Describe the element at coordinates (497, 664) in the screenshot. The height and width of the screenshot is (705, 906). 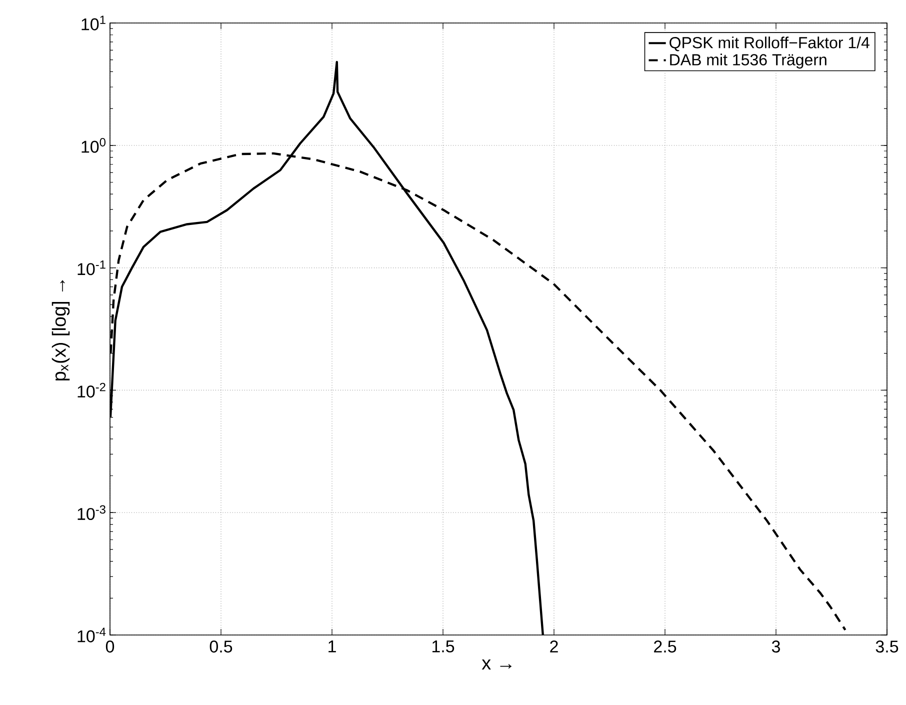
I see `x-axis-title: x →` at that location.